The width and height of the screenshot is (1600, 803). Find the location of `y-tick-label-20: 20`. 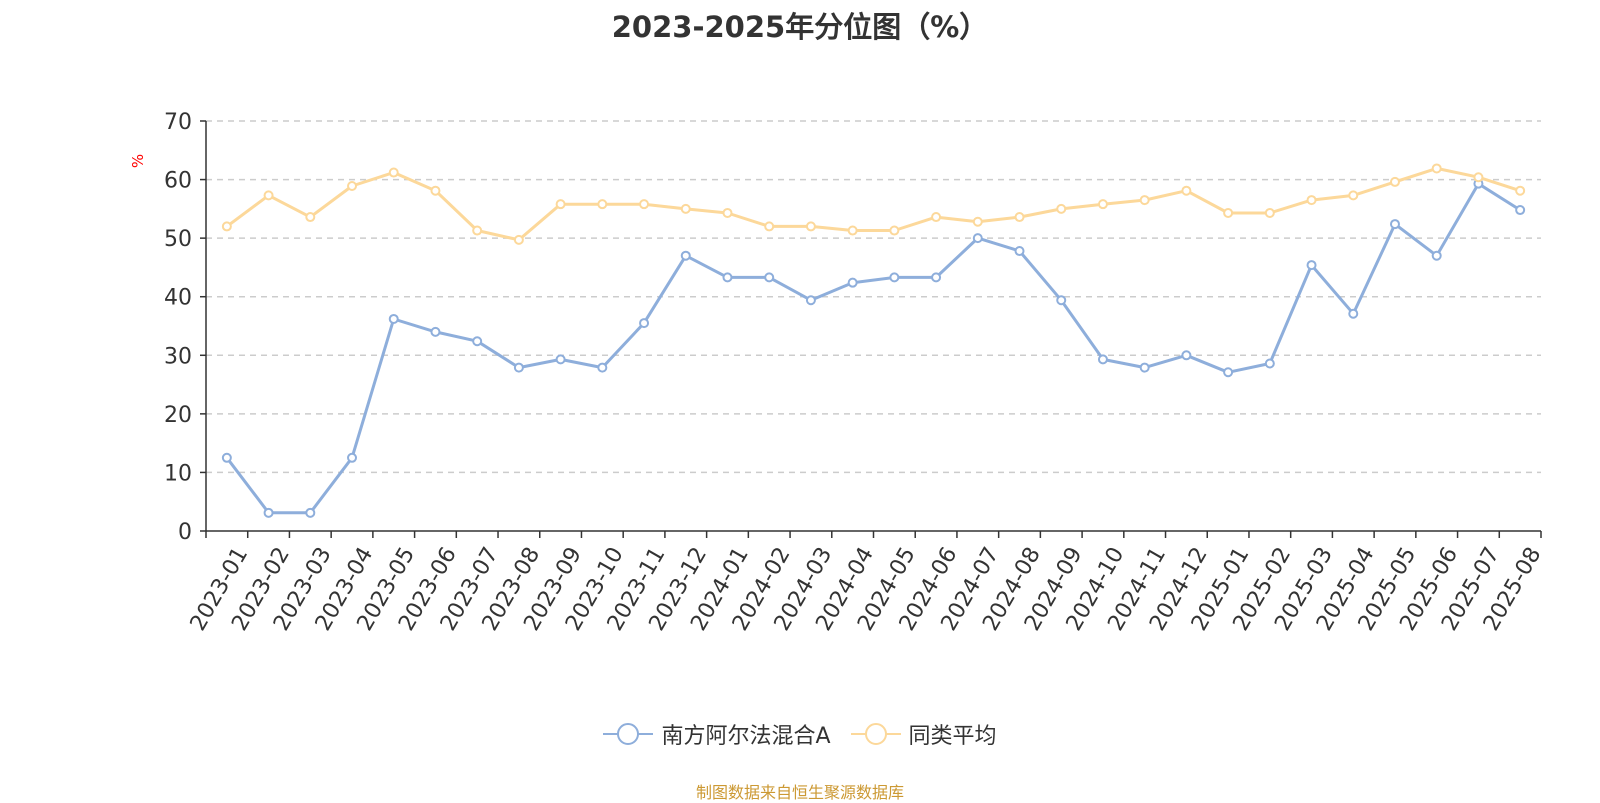

y-tick-label-20: 20 is located at coordinates (178, 415).